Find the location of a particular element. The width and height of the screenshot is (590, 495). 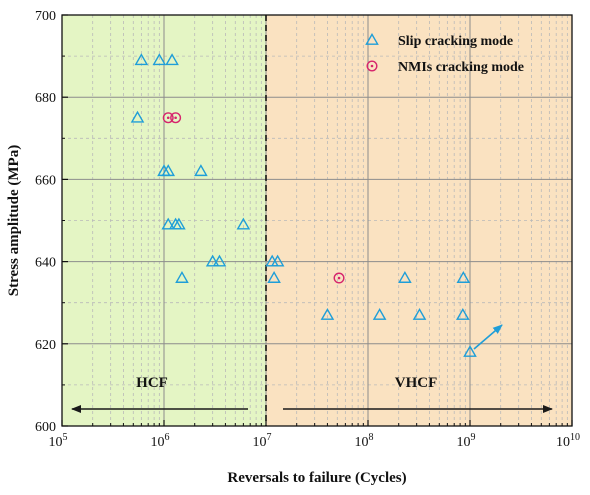

runout-arrow is located at coordinates (488, 337).